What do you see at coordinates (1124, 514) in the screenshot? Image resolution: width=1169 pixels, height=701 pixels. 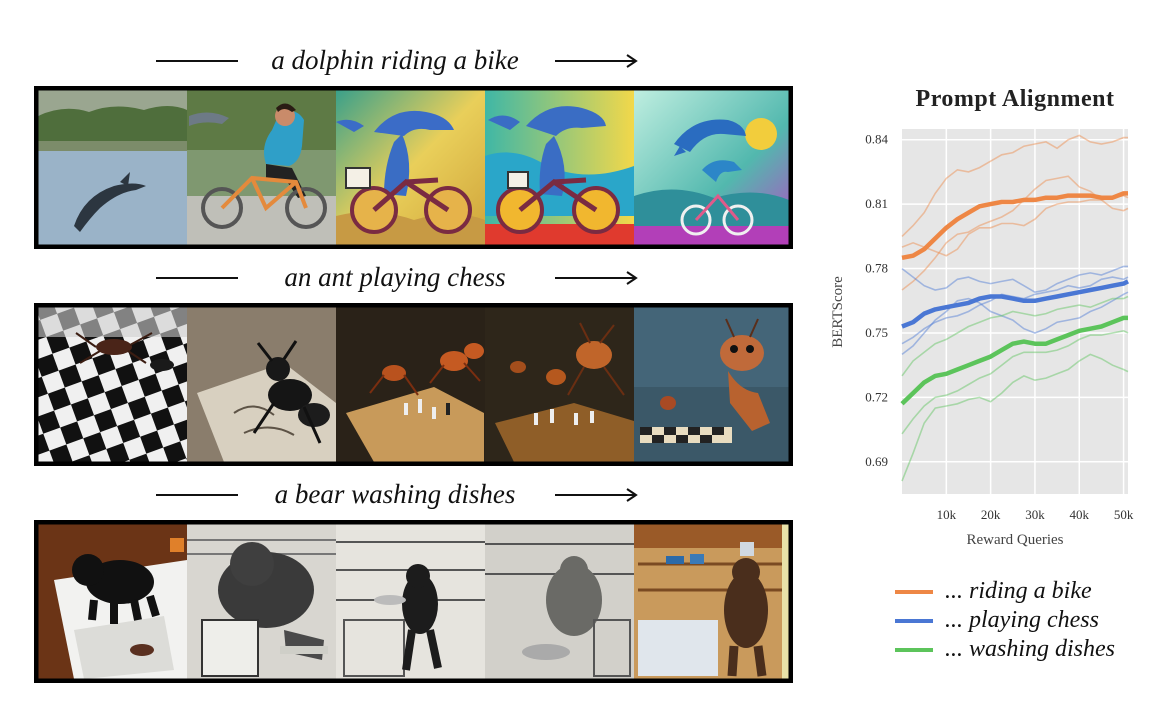 I see `x-tick-label: 50k` at bounding box center [1124, 514].